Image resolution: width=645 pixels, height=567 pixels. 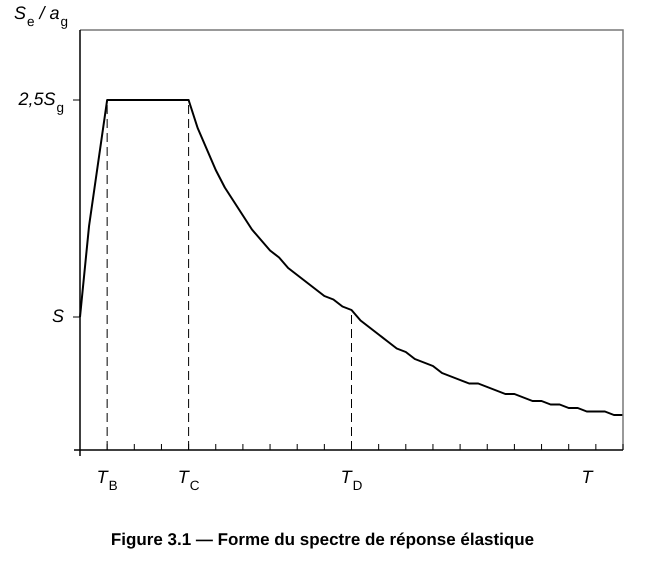 I want to click on text: Figure 3.1 — Forme du spectre de réponse élastique, so click(x=323, y=540).